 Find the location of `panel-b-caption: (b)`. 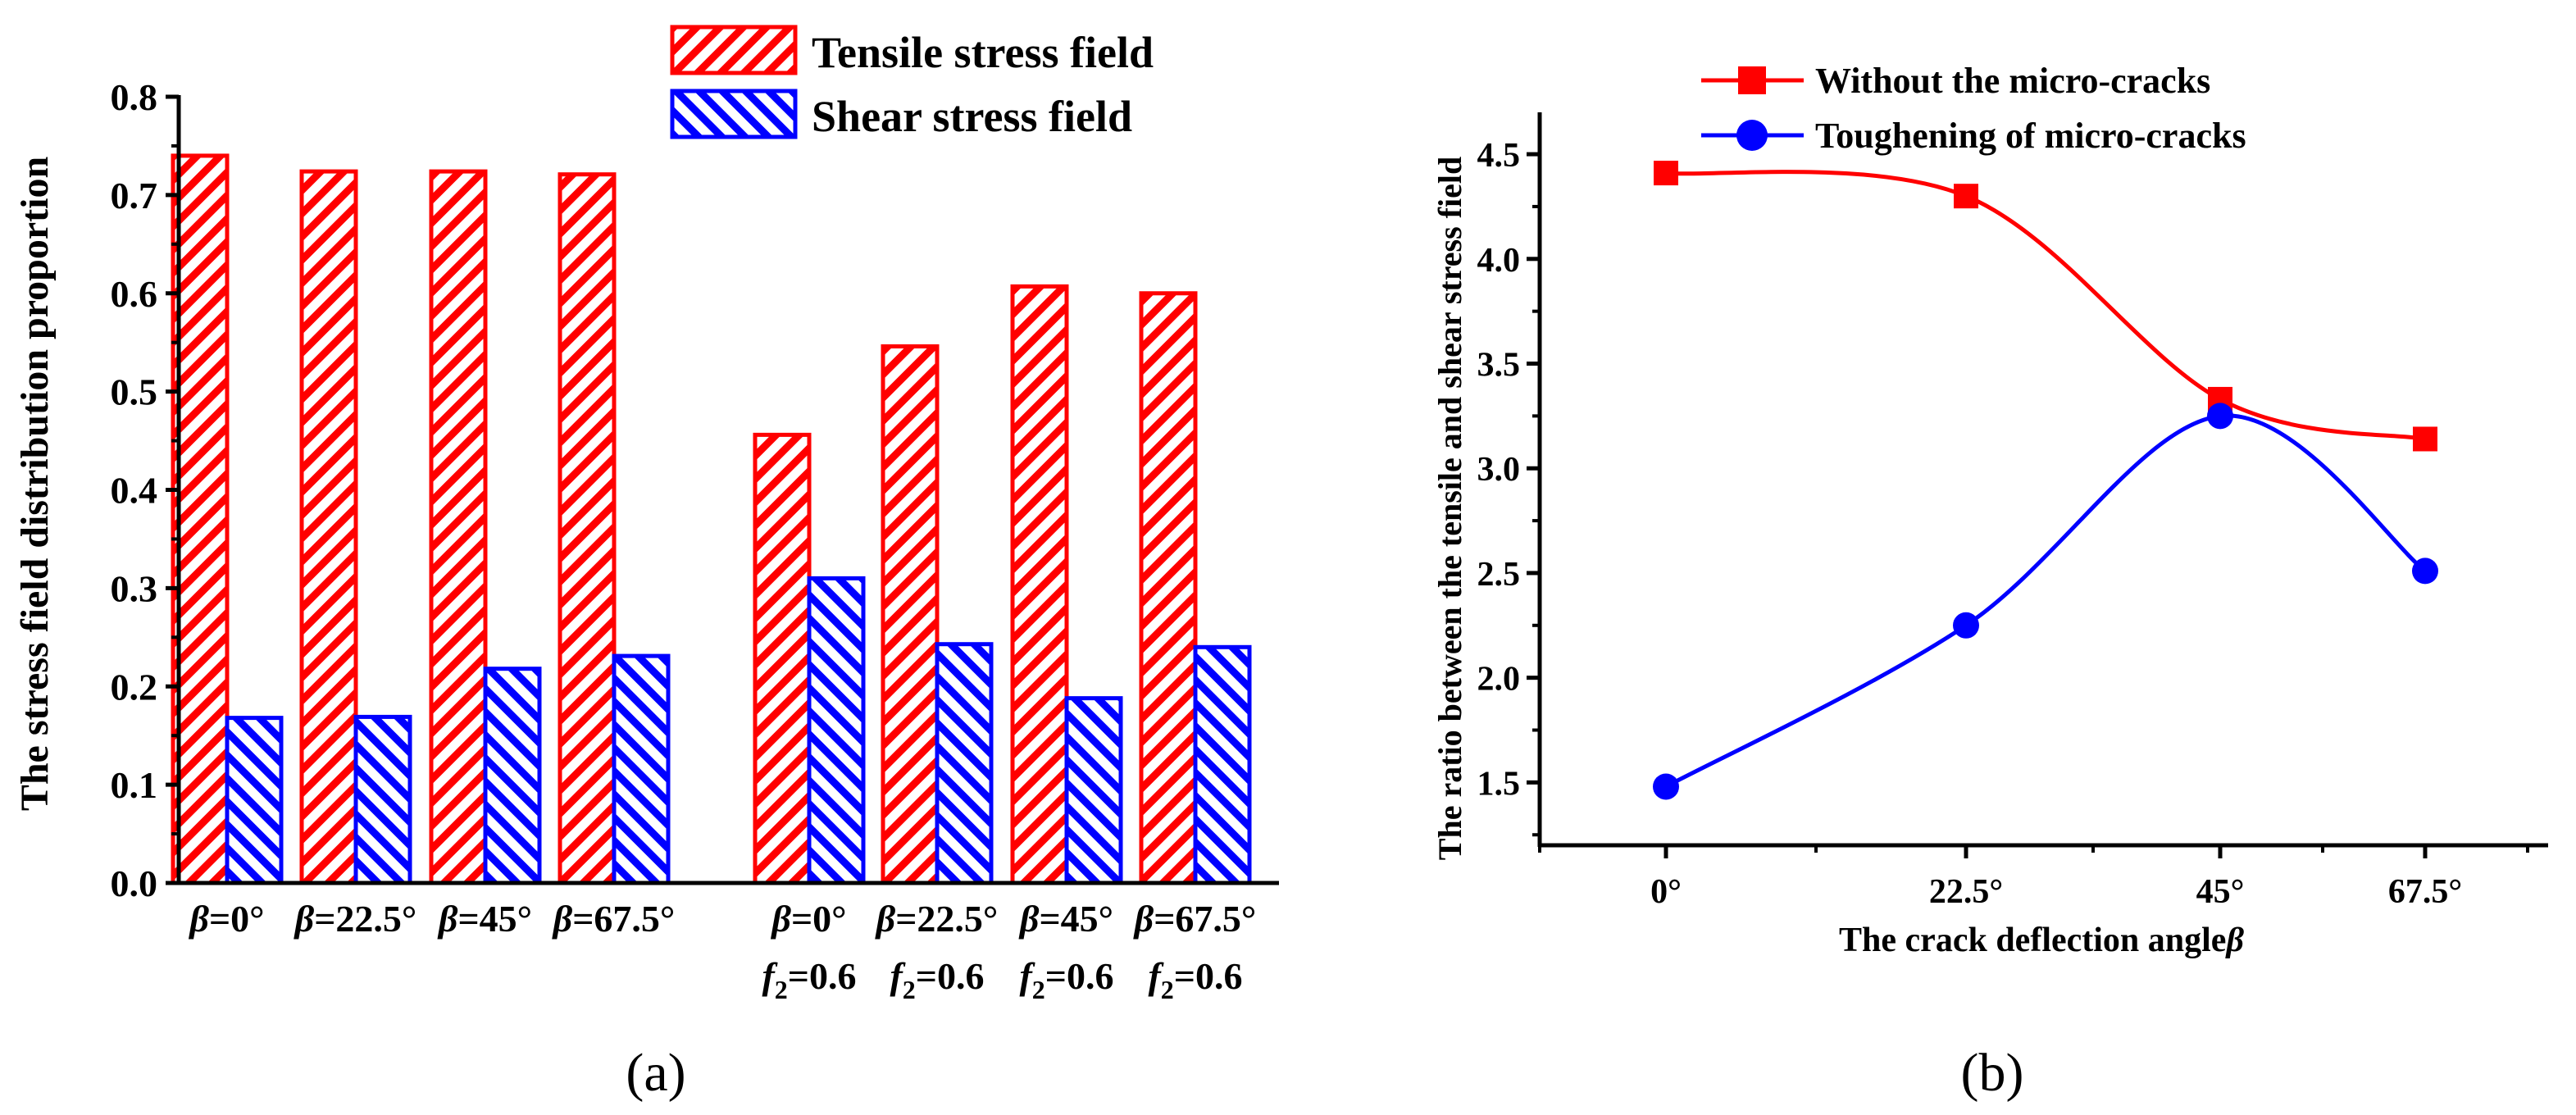

panel-b-caption: (b) is located at coordinates (1992, 1073).